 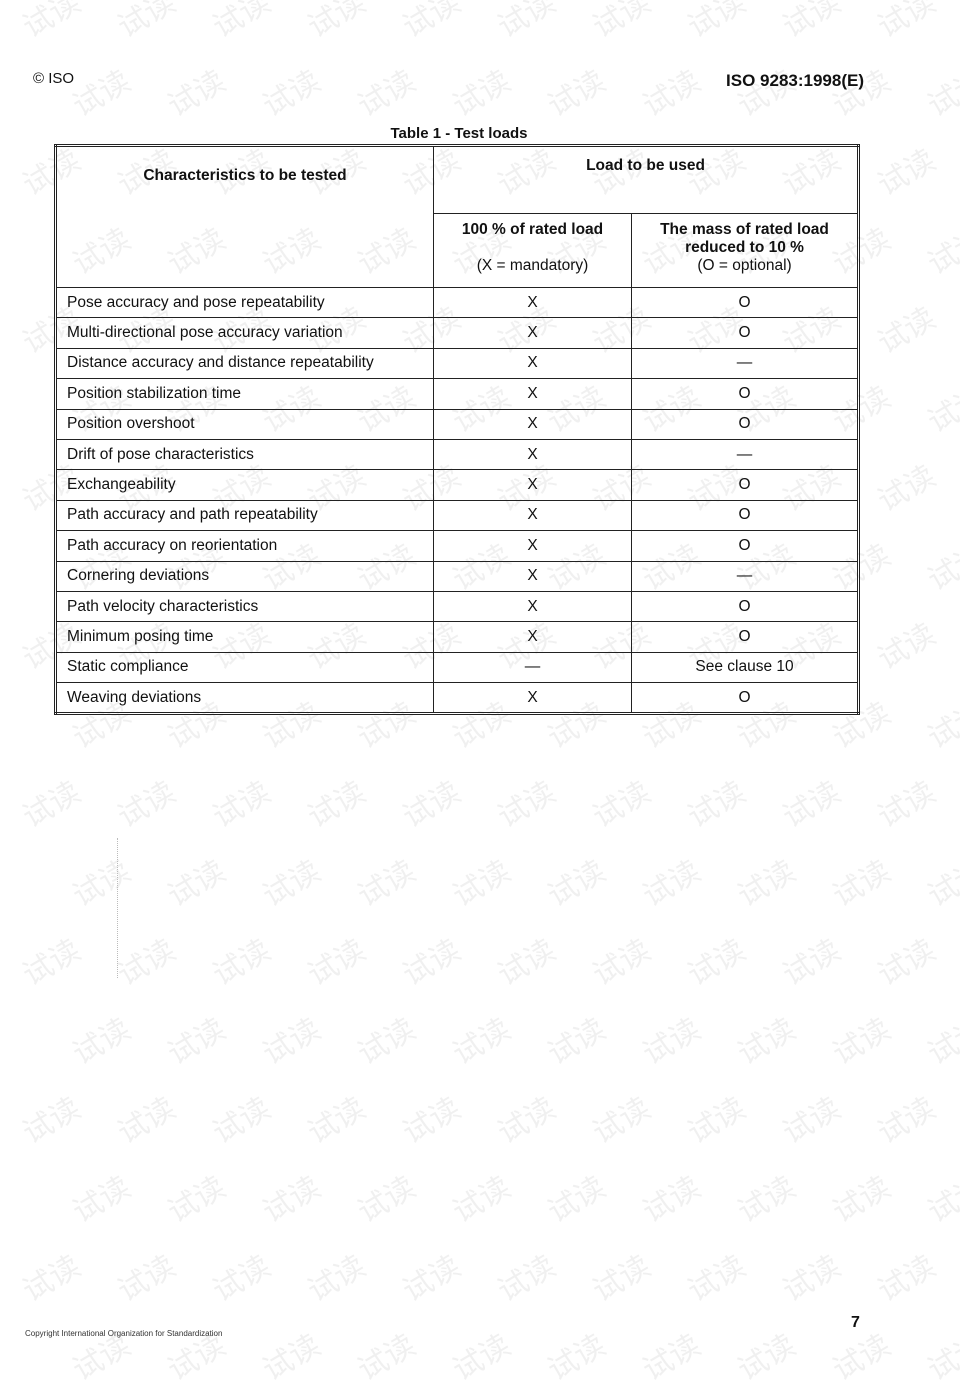 I want to click on scan-artifact, so click(x=117, y=908).